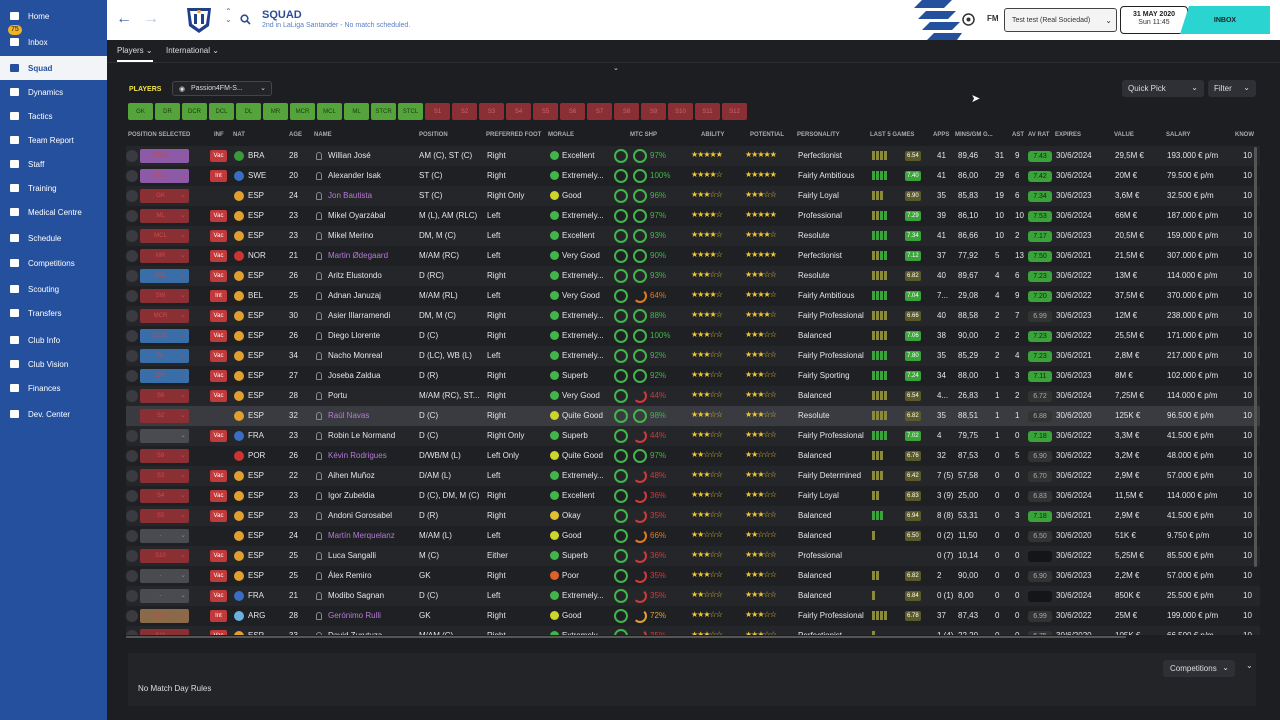 The height and width of the screenshot is (720, 1280). What do you see at coordinates (354, 615) in the screenshot?
I see `player-name: Gerónimo Rulli` at bounding box center [354, 615].